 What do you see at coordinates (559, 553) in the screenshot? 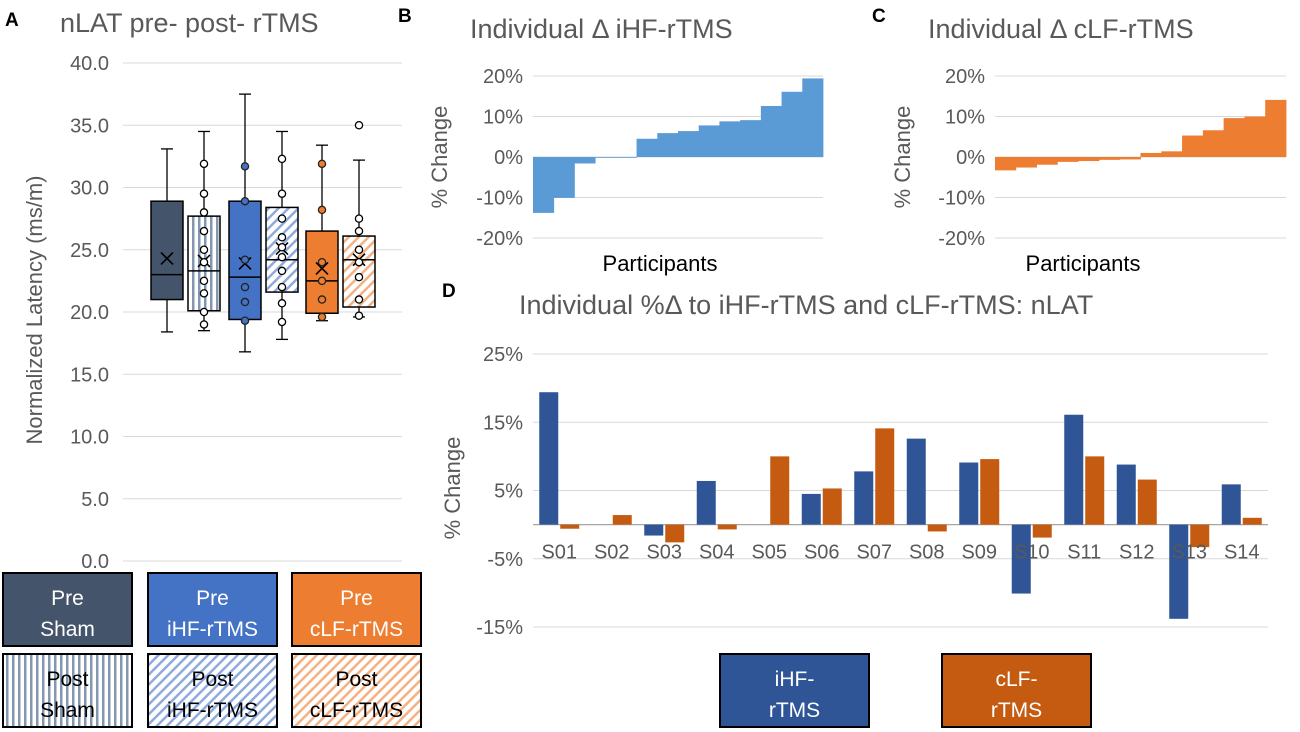
I see `x-tick-label: S01` at bounding box center [559, 553].